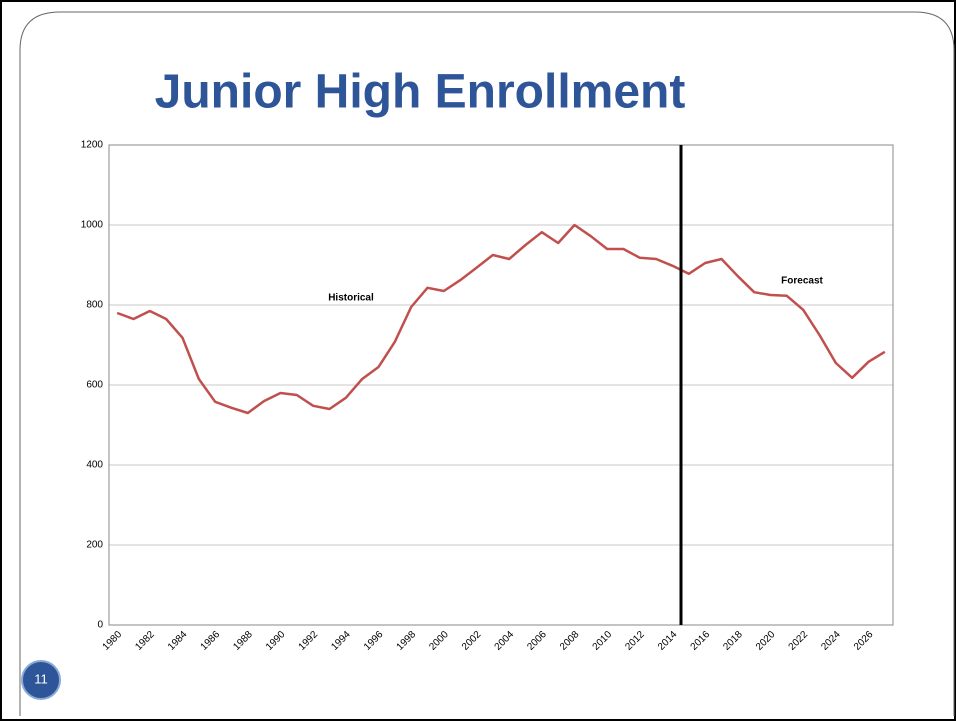 The width and height of the screenshot is (956, 721). Describe the element at coordinates (374, 641) in the screenshot. I see `x-tick-label: 1996` at that location.